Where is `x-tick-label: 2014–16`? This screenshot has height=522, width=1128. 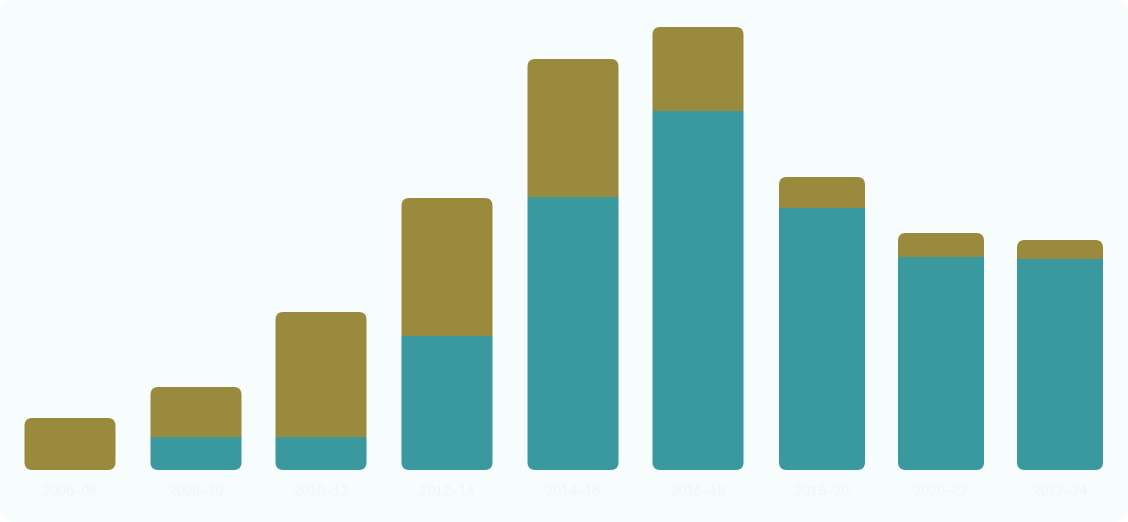
x-tick-label: 2014–16 is located at coordinates (573, 490).